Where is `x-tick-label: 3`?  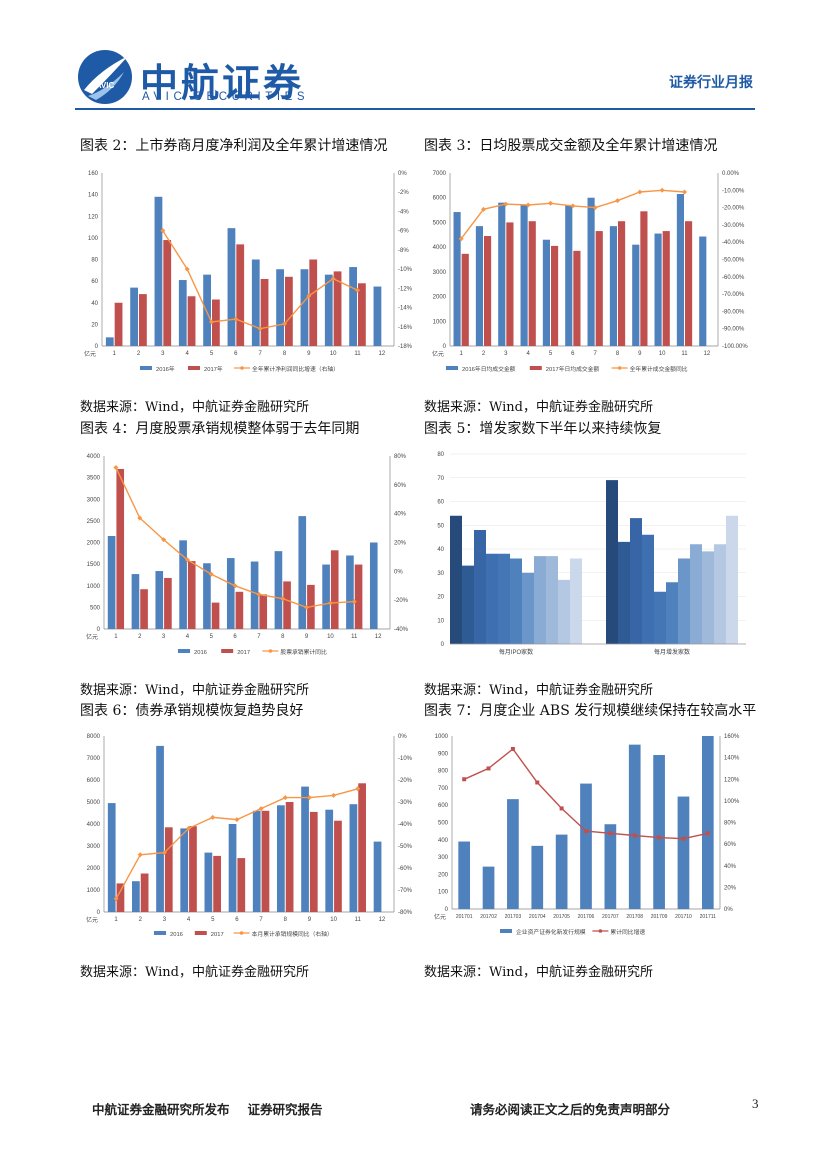 x-tick-label: 3 is located at coordinates (163, 354).